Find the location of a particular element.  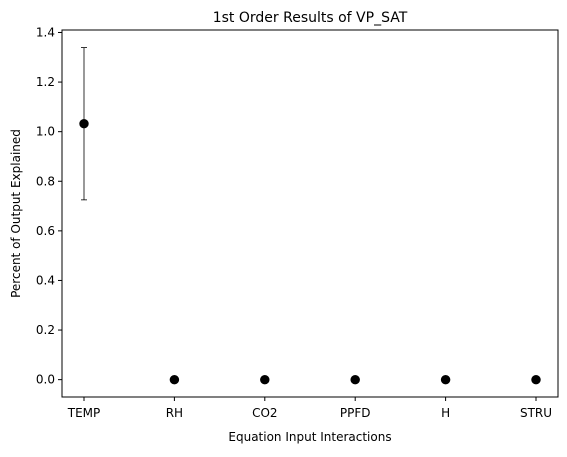

y-axis: 0.0 0.2 0.4 0.6 0.8 1.0 1.2 1.4 is located at coordinates (49, 206).